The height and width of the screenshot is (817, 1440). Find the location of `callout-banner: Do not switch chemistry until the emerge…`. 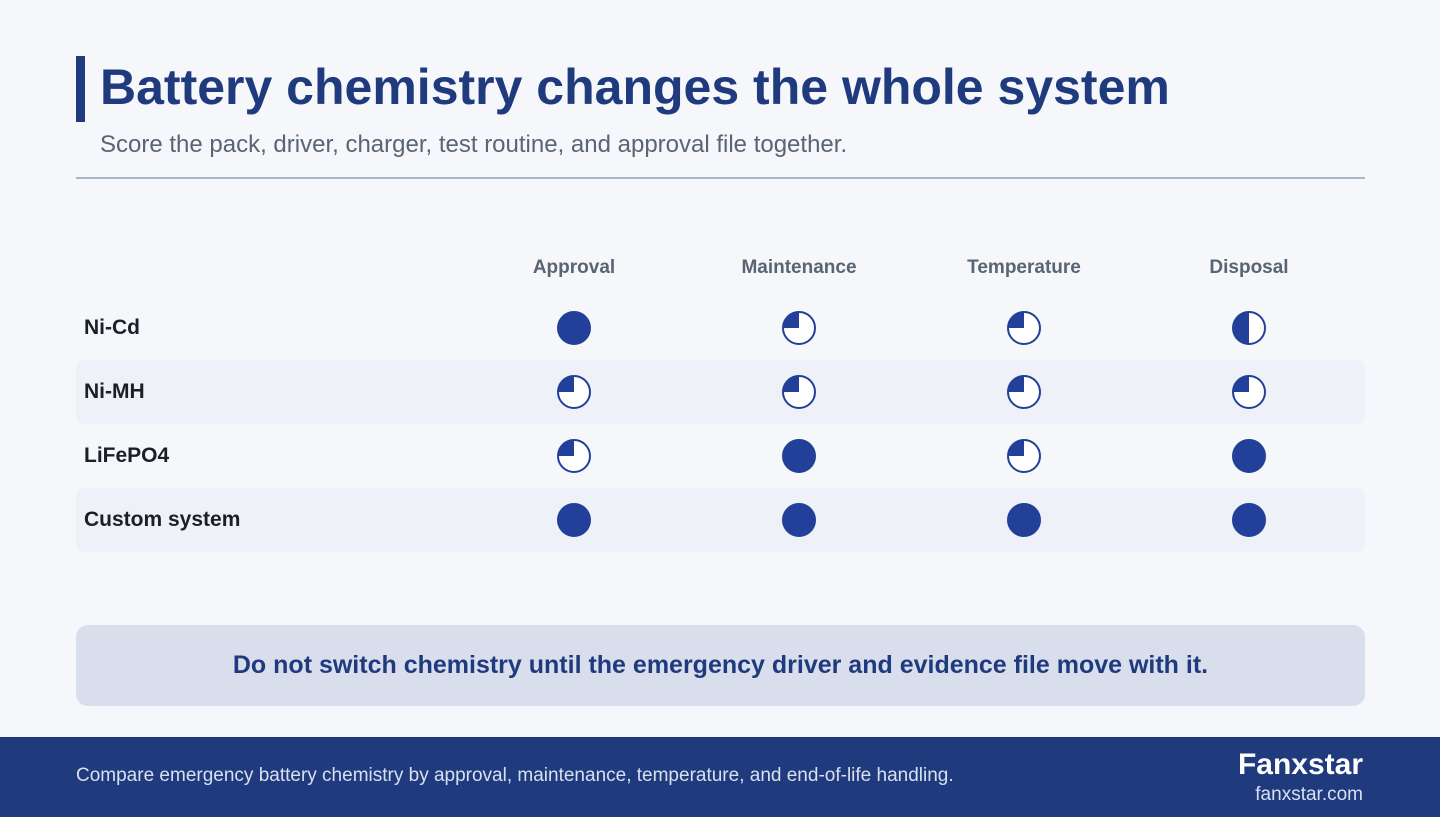

callout-banner: Do not switch chemistry until the emerge… is located at coordinates (720, 665).